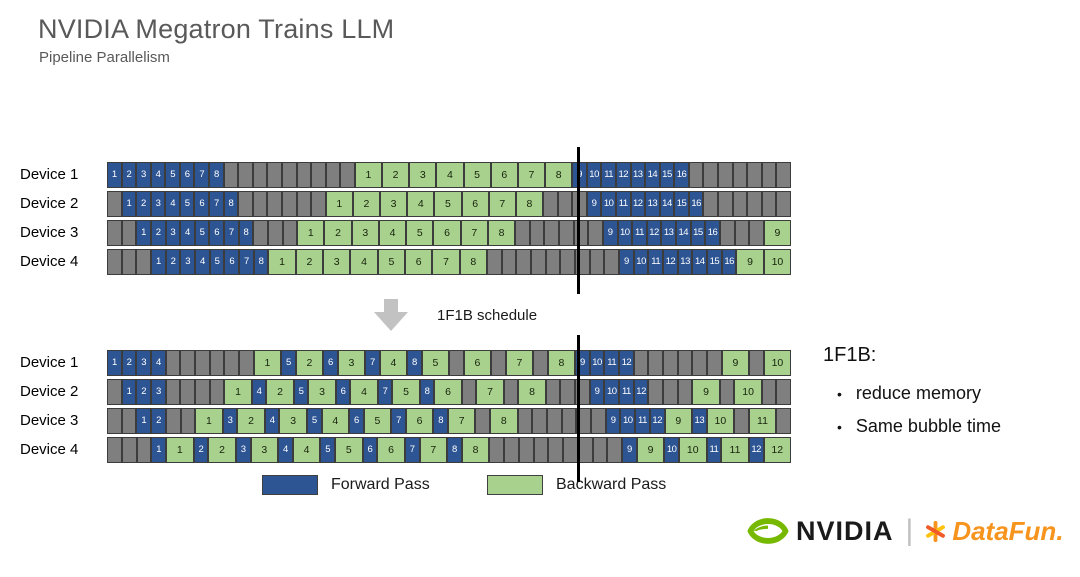 This screenshot has width=1080, height=577. Describe the element at coordinates (735, 450) in the screenshot. I see `backward-cell: 11` at that location.